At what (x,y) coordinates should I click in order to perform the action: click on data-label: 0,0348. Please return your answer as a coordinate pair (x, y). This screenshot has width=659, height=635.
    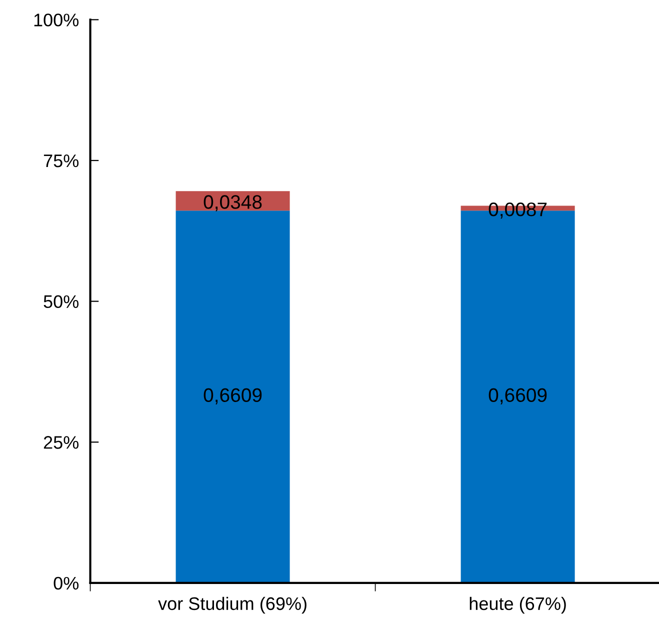
    Looking at the image, I should click on (233, 203).